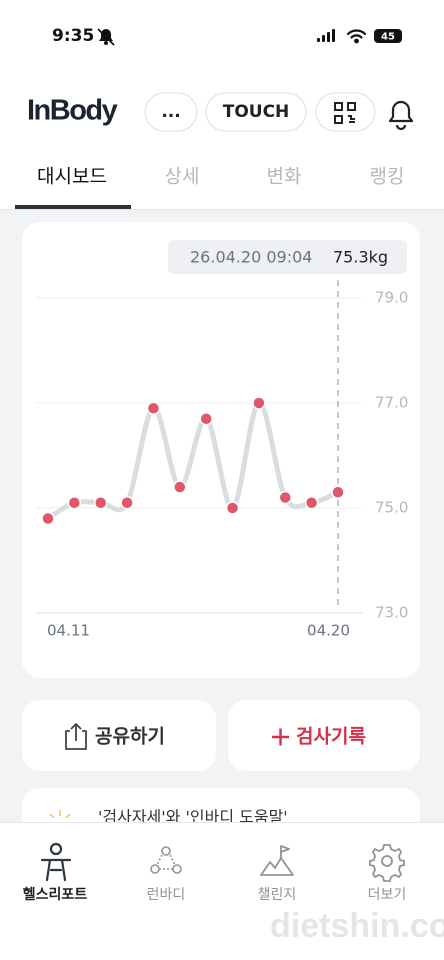 Image resolution: width=444 pixels, height=960 pixels. Describe the element at coordinates (284, 177) in the screenshot. I see `tab: 변화` at that location.